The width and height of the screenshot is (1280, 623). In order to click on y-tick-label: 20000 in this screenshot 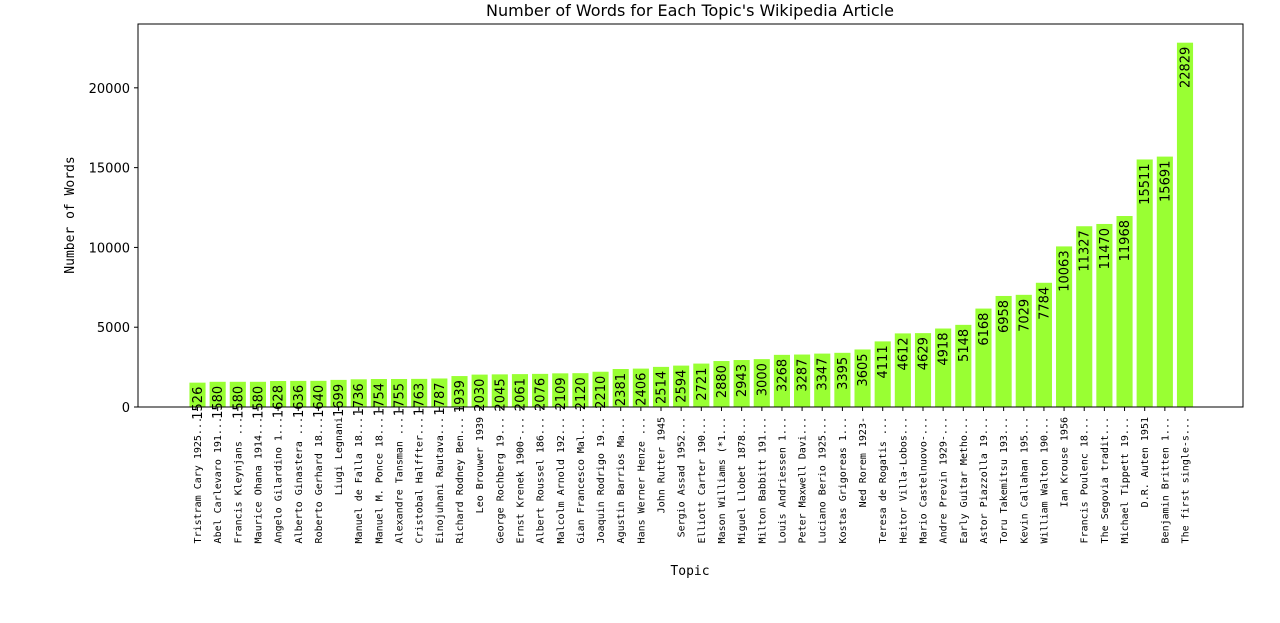, I will do `click(109, 89)`.